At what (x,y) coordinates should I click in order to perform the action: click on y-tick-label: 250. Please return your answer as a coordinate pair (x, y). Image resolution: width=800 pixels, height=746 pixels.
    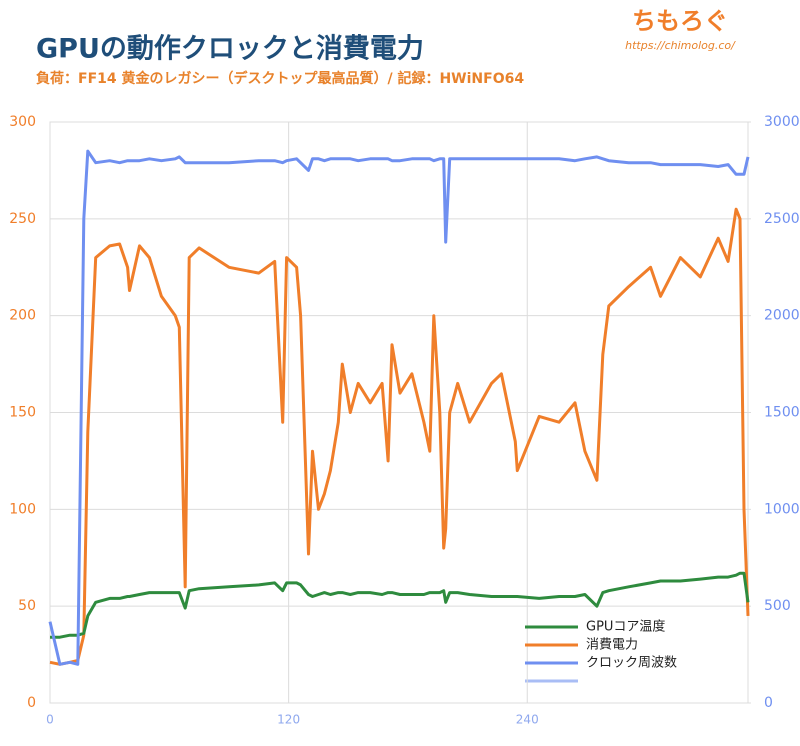
    Looking at the image, I should click on (22, 219).